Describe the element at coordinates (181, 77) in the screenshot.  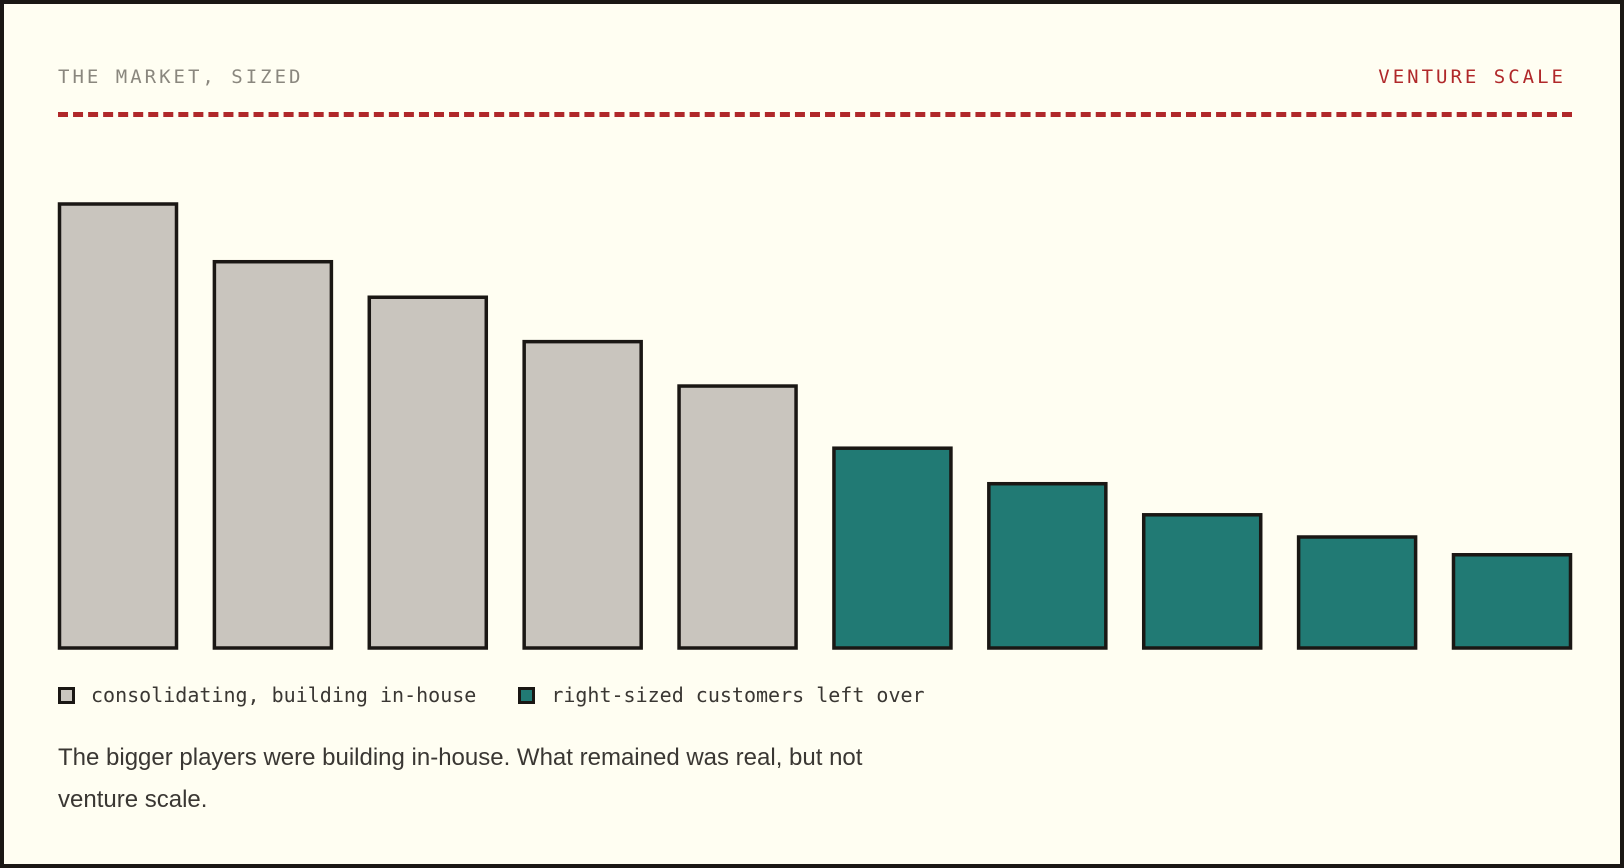
I see `section-kicker: THE MARKET, SIZED` at that location.